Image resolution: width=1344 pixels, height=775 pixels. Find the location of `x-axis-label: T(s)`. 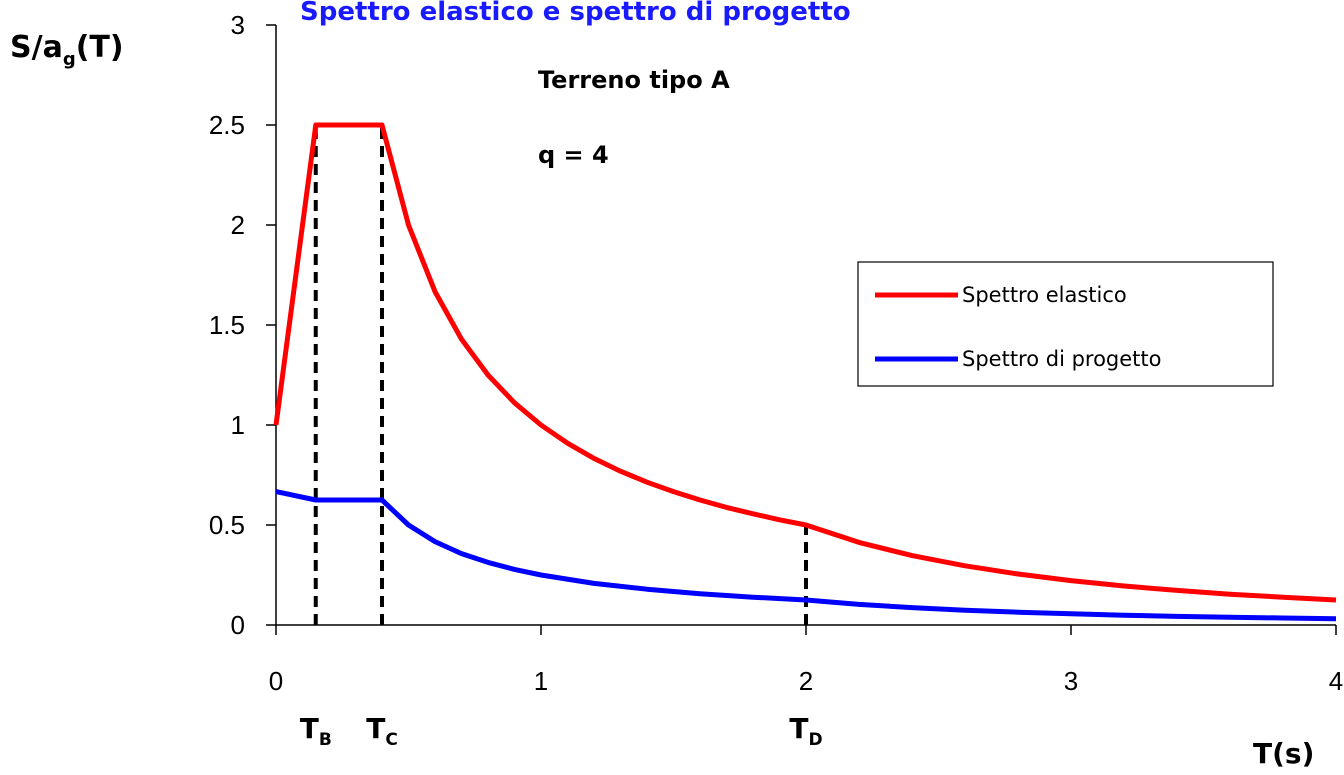

x-axis-label: T(s) is located at coordinates (1283, 753).